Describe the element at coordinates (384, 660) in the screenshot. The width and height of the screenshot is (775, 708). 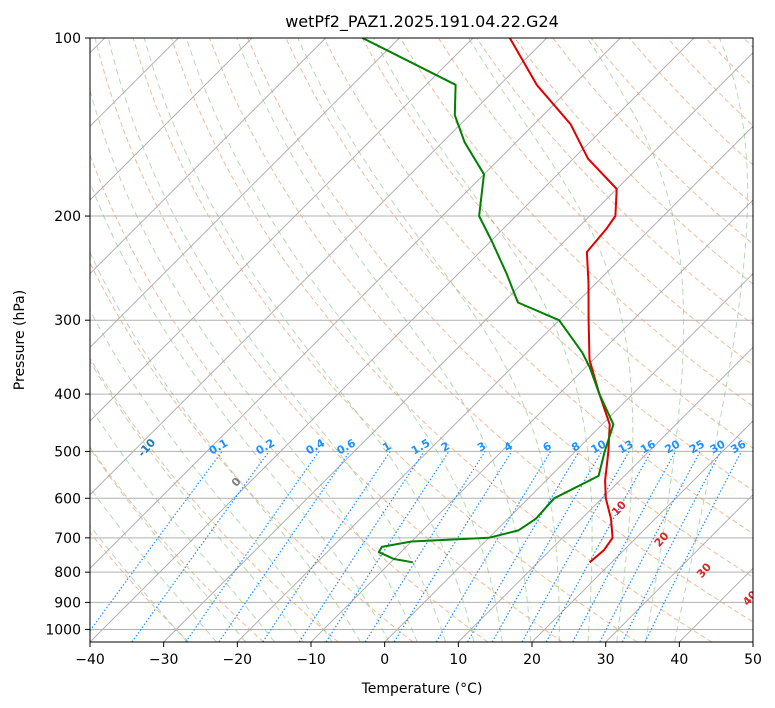
I see `x-tick-label: 0` at that location.